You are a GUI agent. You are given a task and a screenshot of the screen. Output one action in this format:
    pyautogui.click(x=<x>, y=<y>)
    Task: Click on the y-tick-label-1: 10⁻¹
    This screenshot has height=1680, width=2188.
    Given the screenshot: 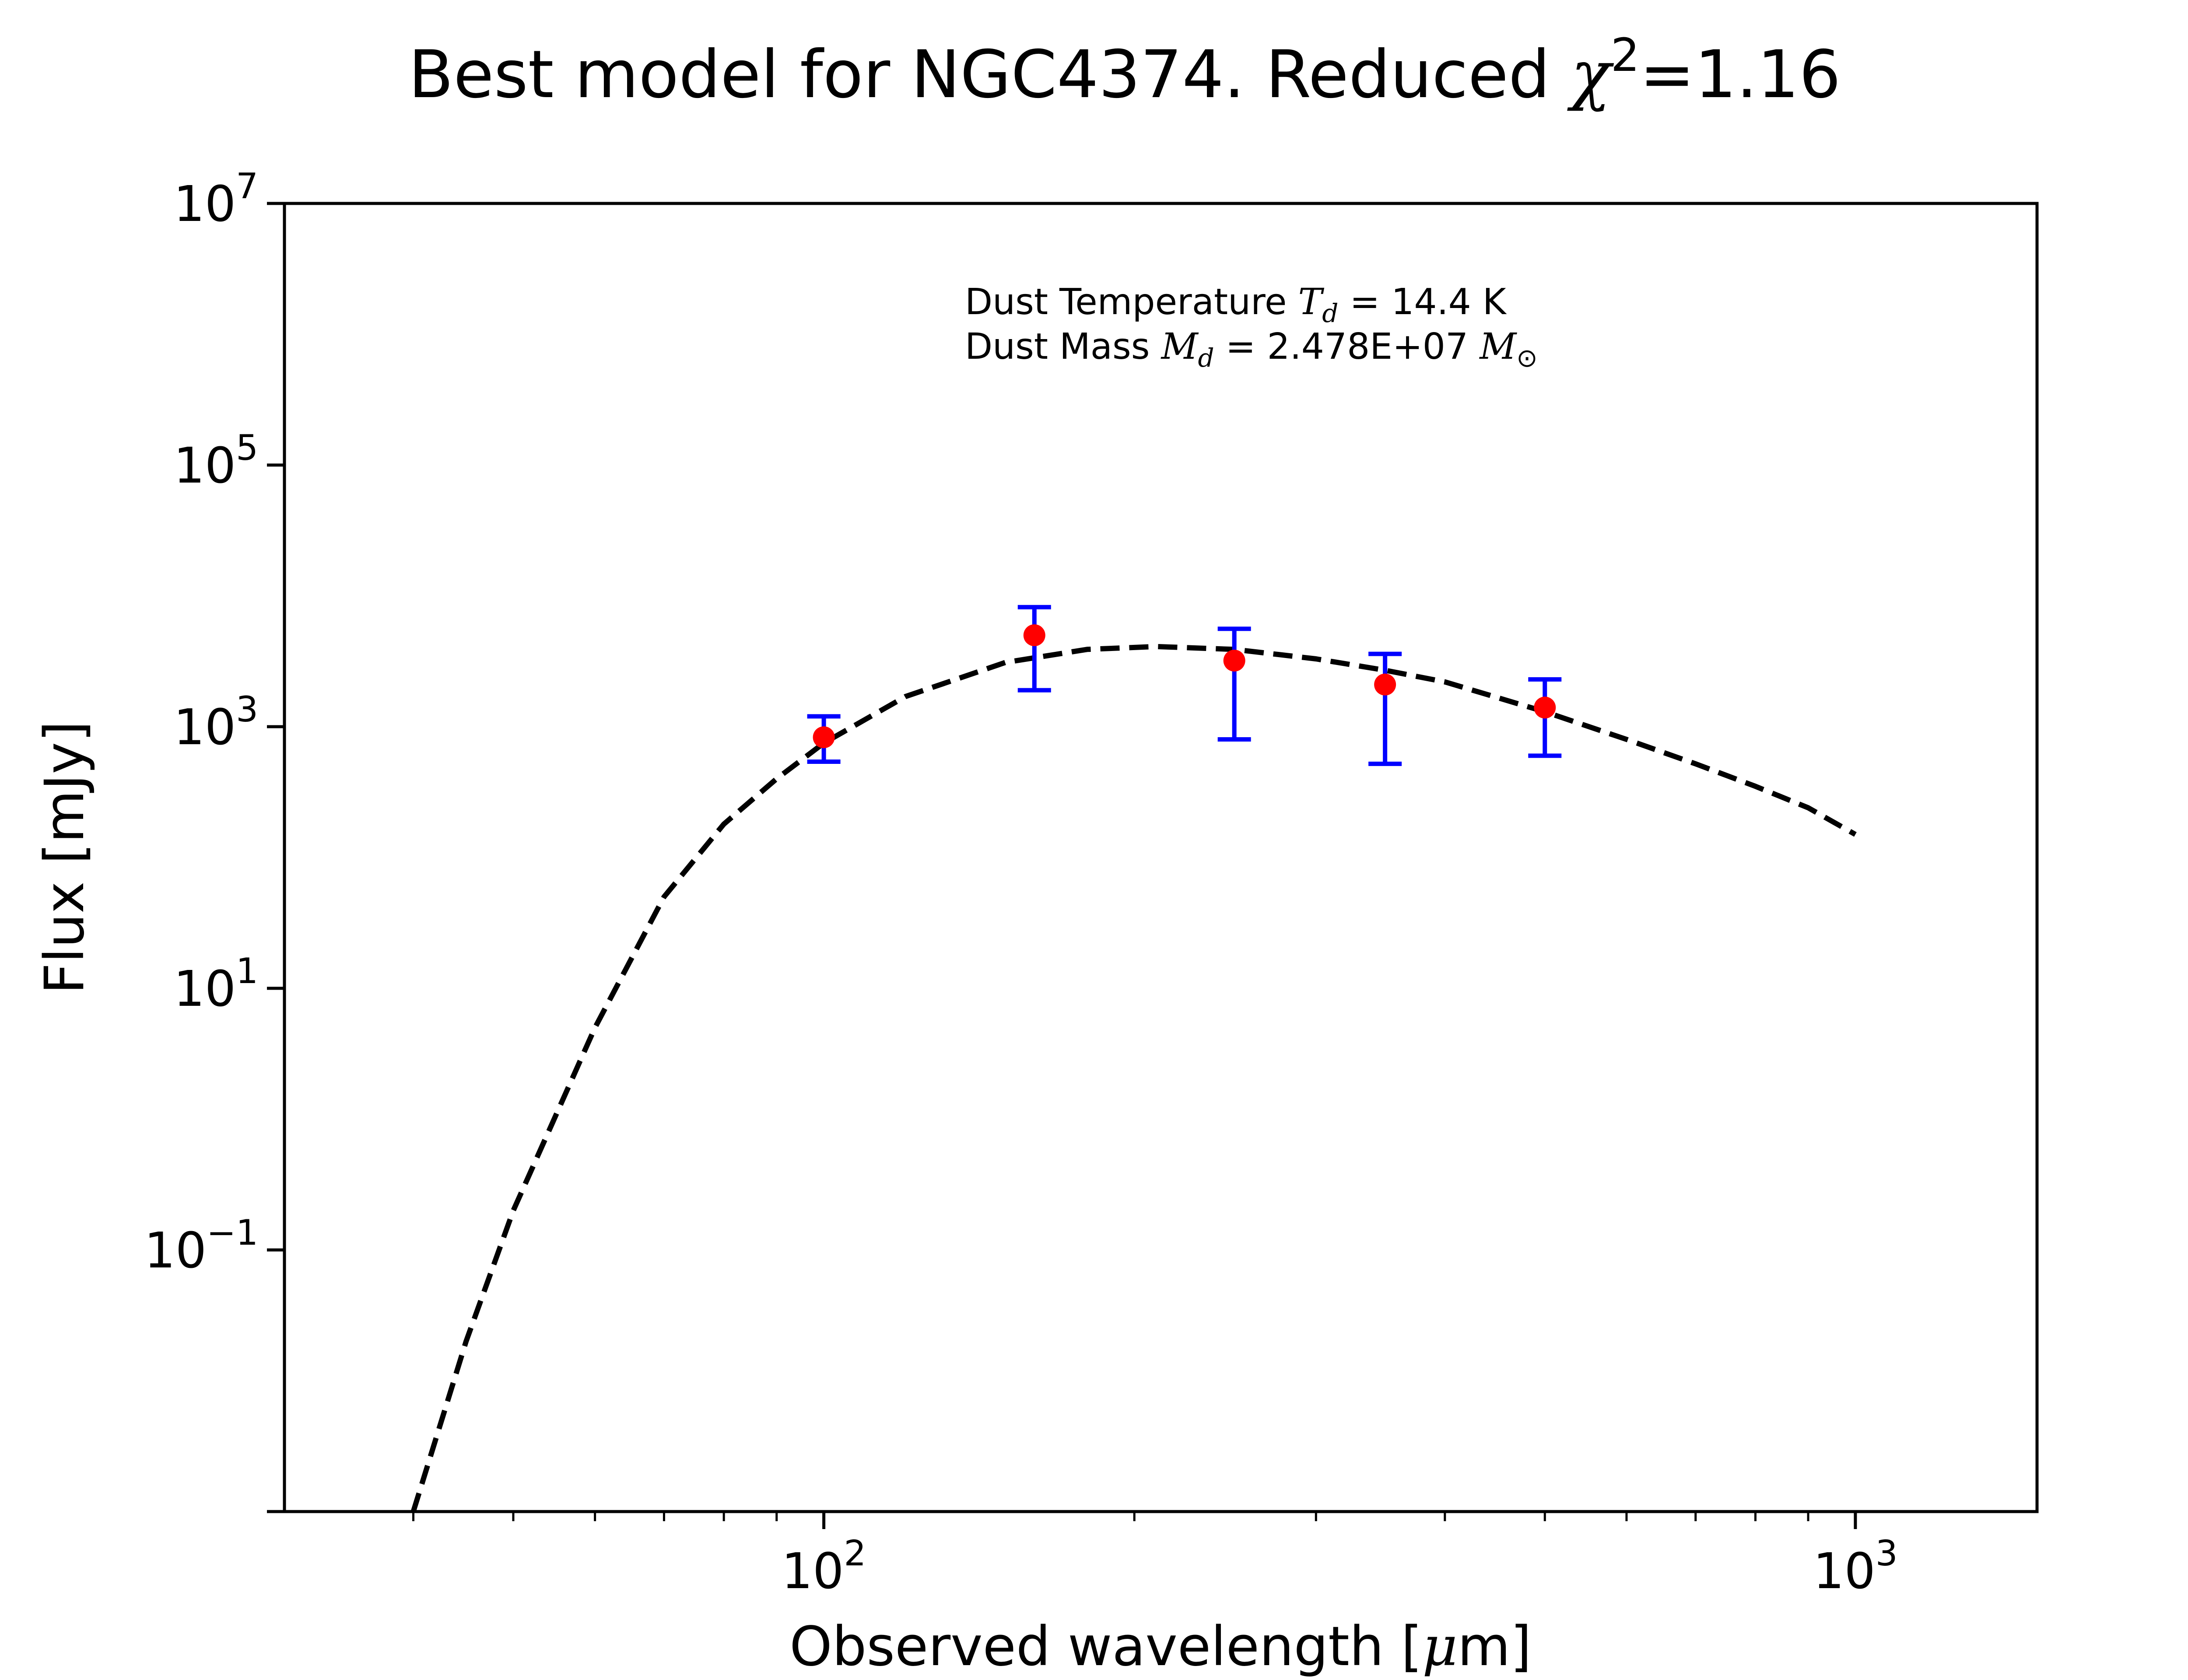 What is the action you would take?
    pyautogui.click(x=201, y=1245)
    